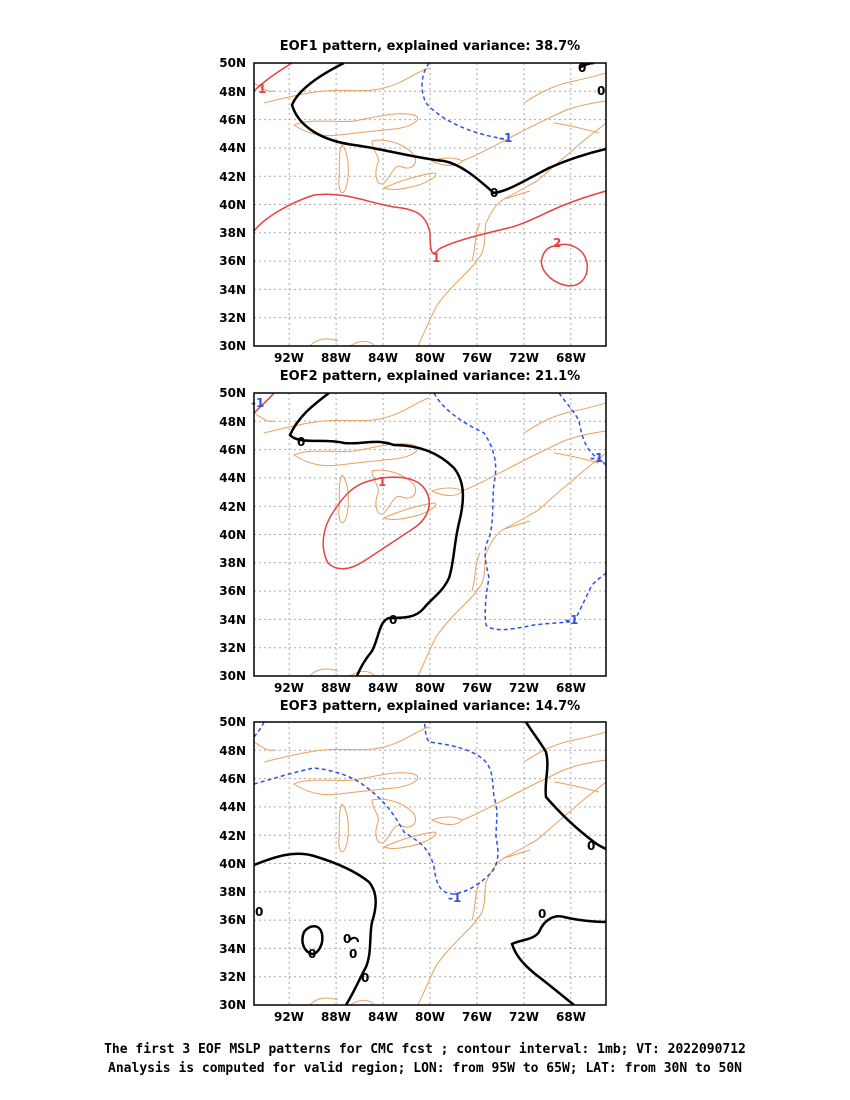 The height and width of the screenshot is (1100, 850). Describe the element at coordinates (430, 376) in the screenshot. I see `panel-title: EOF2 pattern, explained variance: 21.1%` at that location.